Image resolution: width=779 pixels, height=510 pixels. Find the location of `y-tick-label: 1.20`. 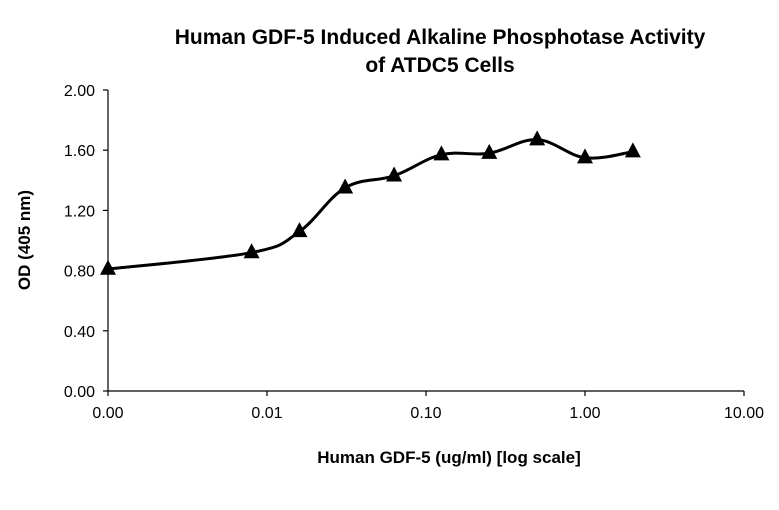

y-tick-label: 1.20 is located at coordinates (79, 211).